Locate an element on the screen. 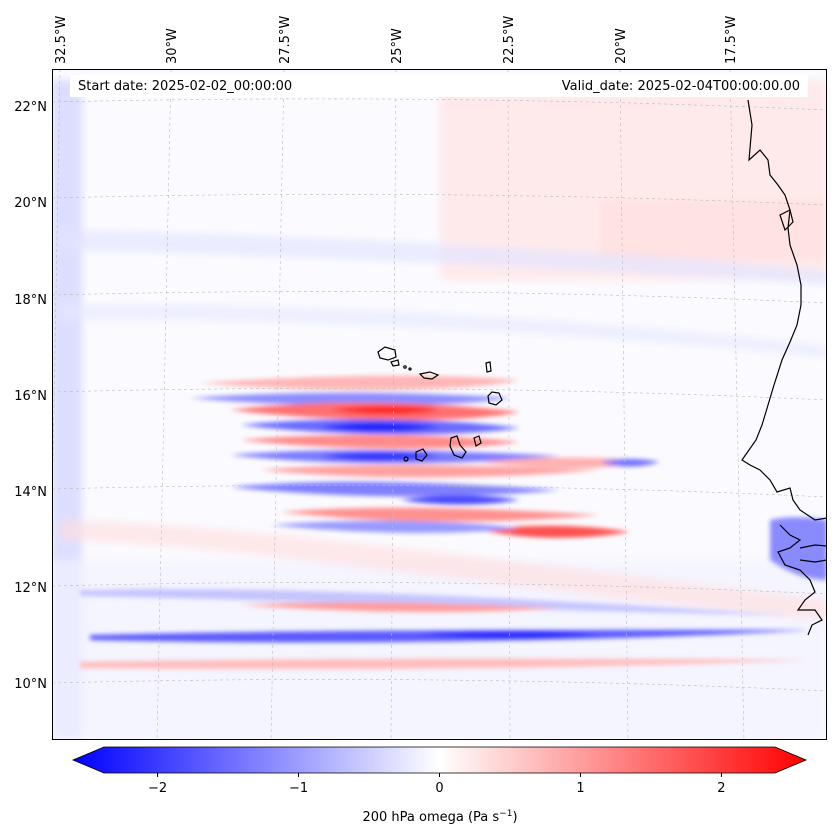  colorbar-tick-label: 0 is located at coordinates (439, 788).